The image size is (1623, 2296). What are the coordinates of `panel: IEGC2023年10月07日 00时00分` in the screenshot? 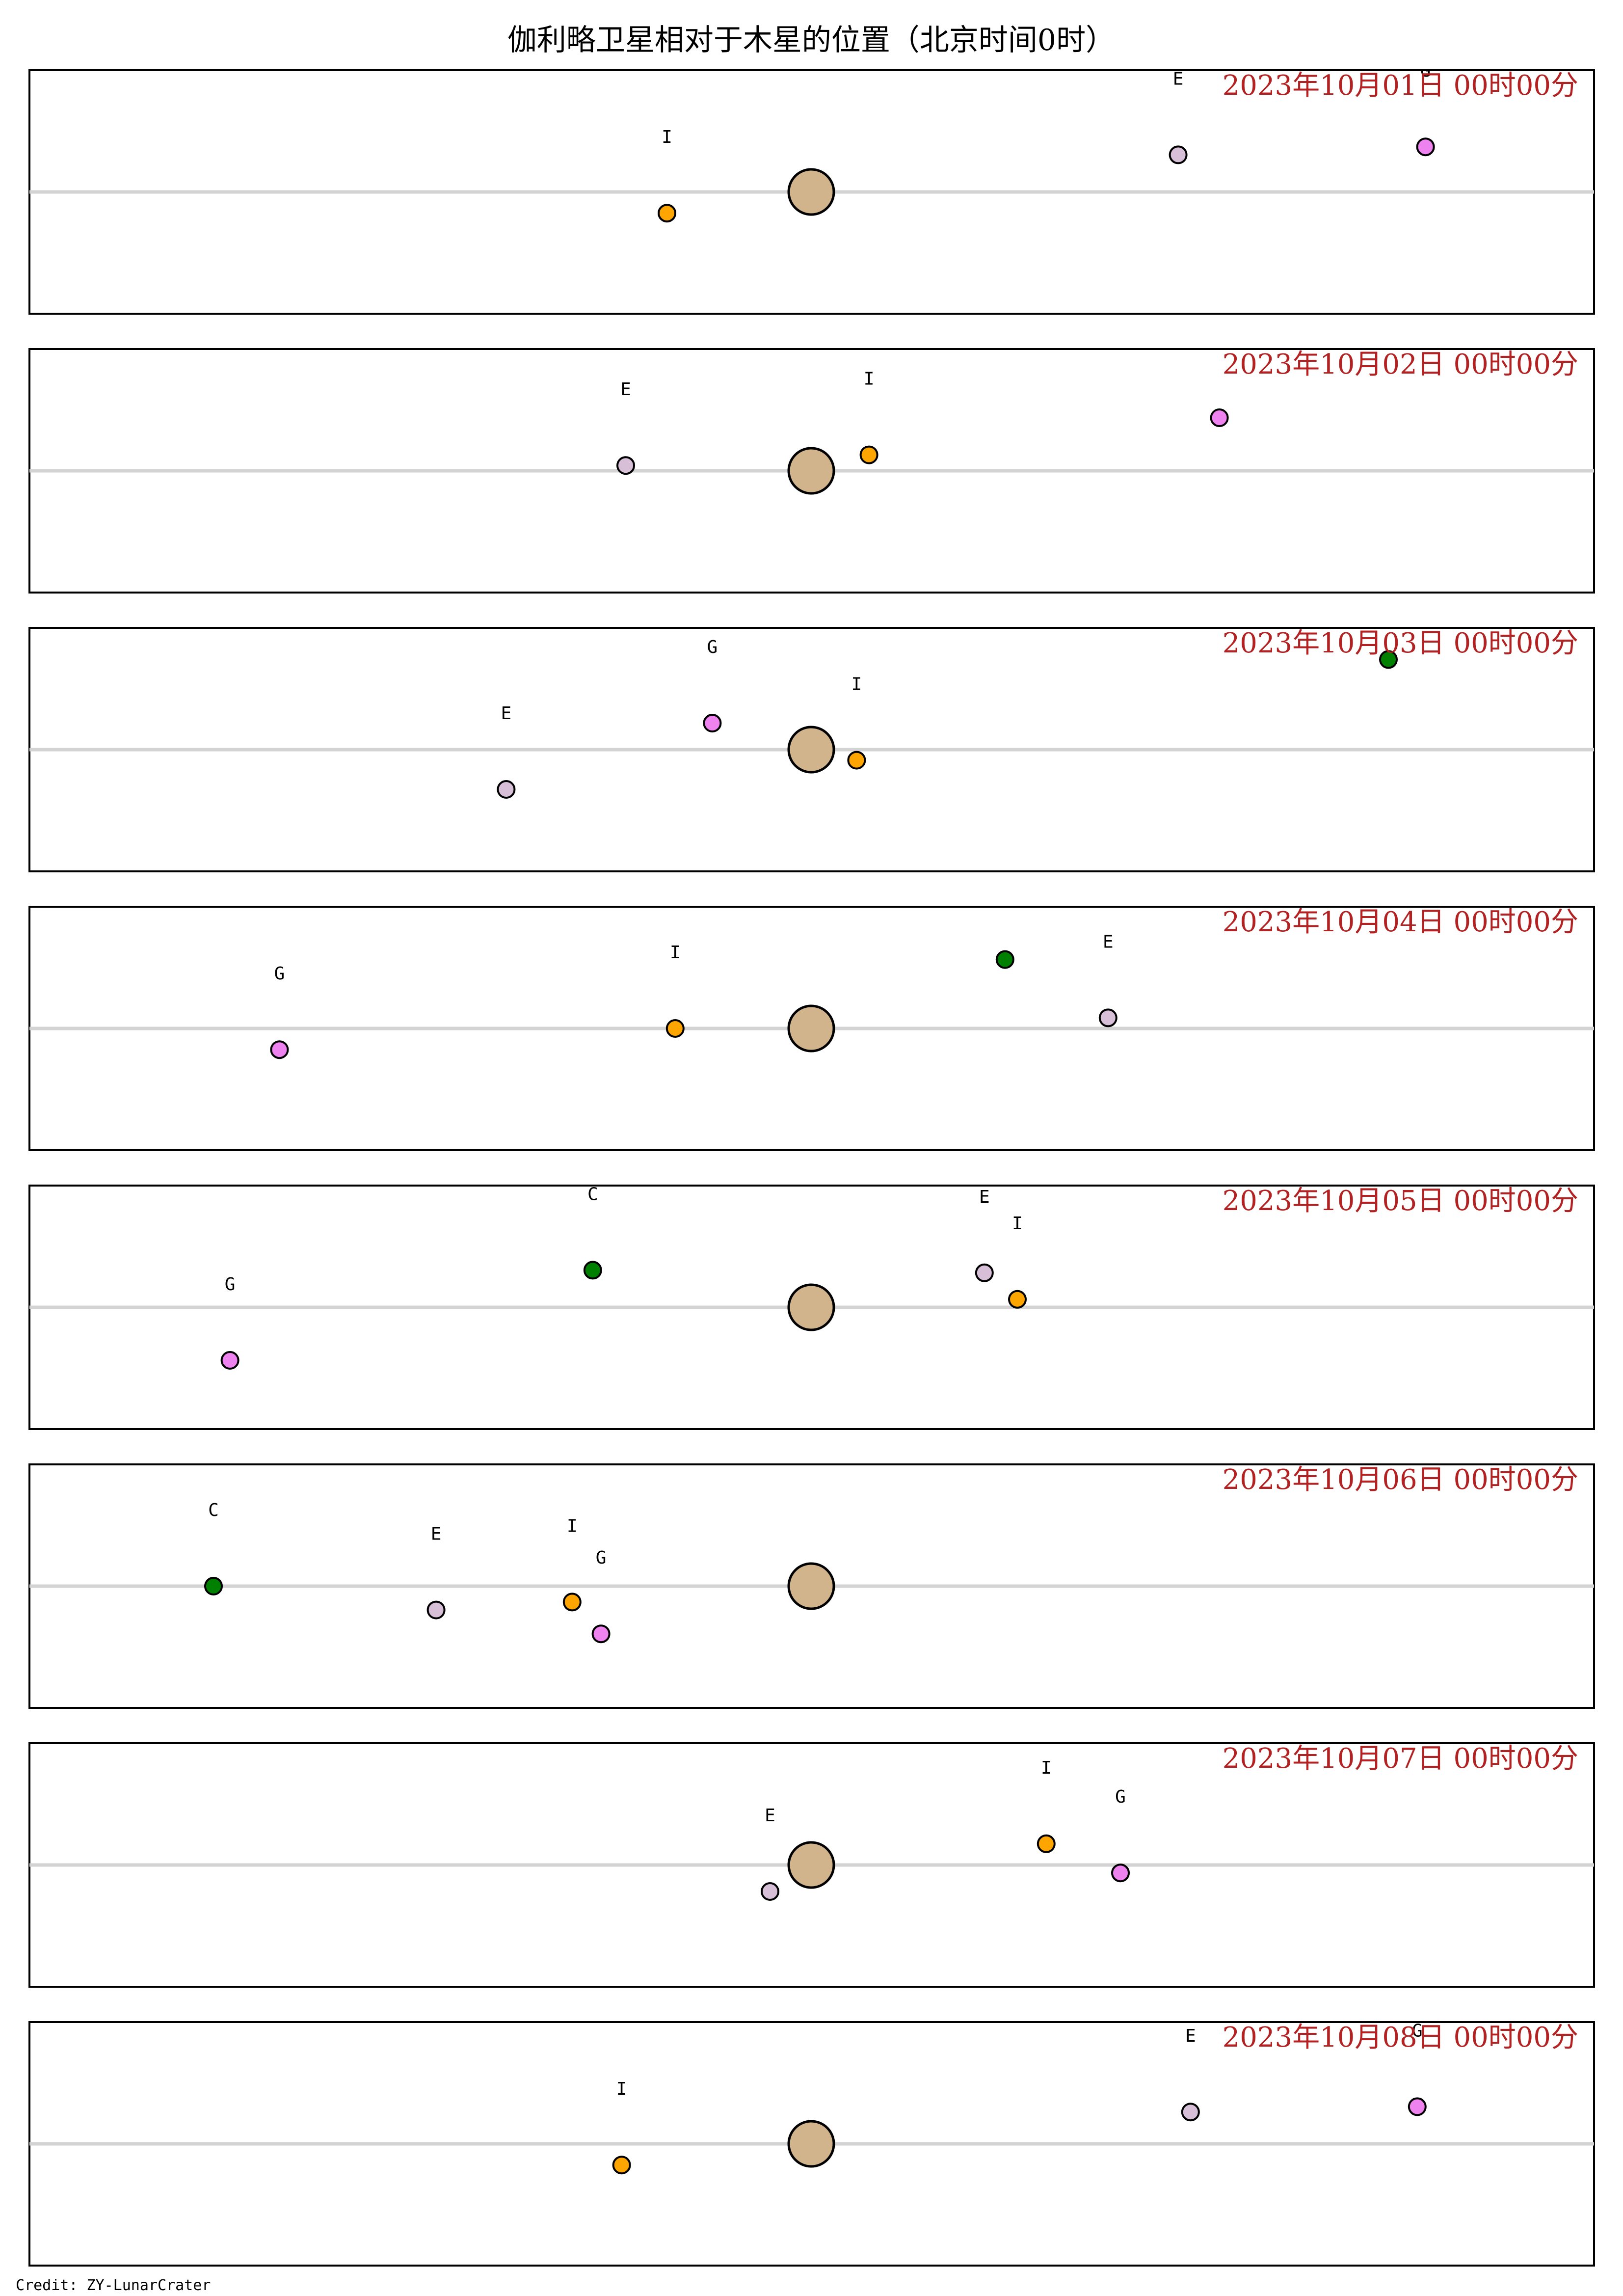 It's located at (811, 1865).